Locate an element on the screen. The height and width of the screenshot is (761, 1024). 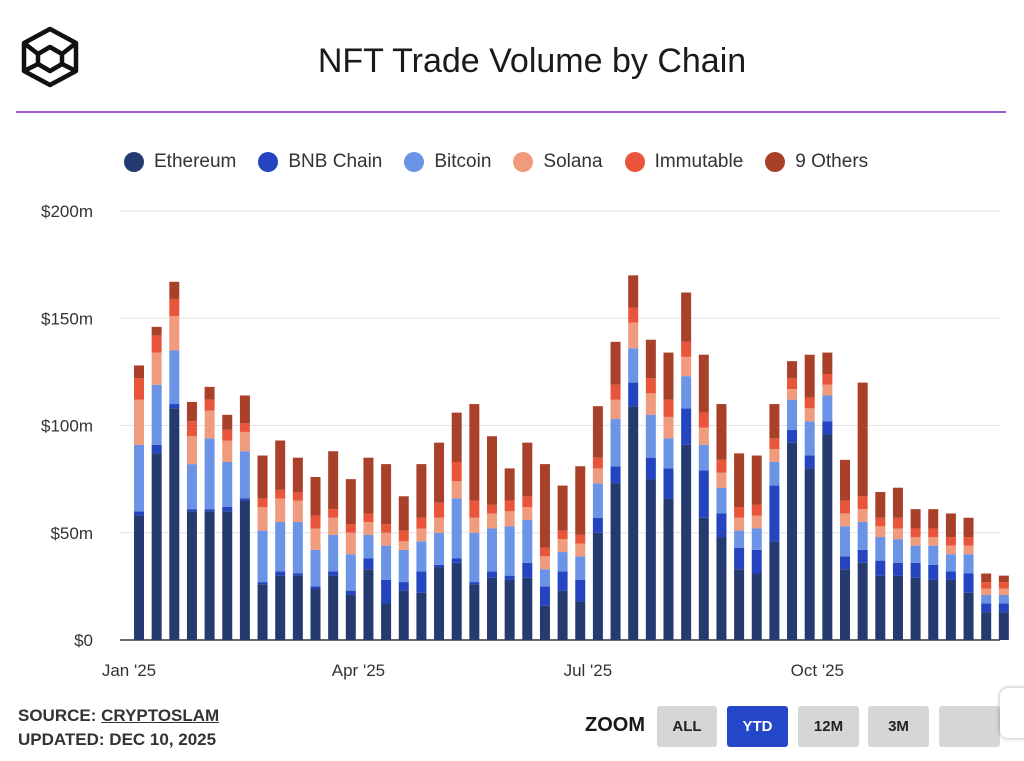
zoom-12m-button: 12M is located at coordinates (828, 726).